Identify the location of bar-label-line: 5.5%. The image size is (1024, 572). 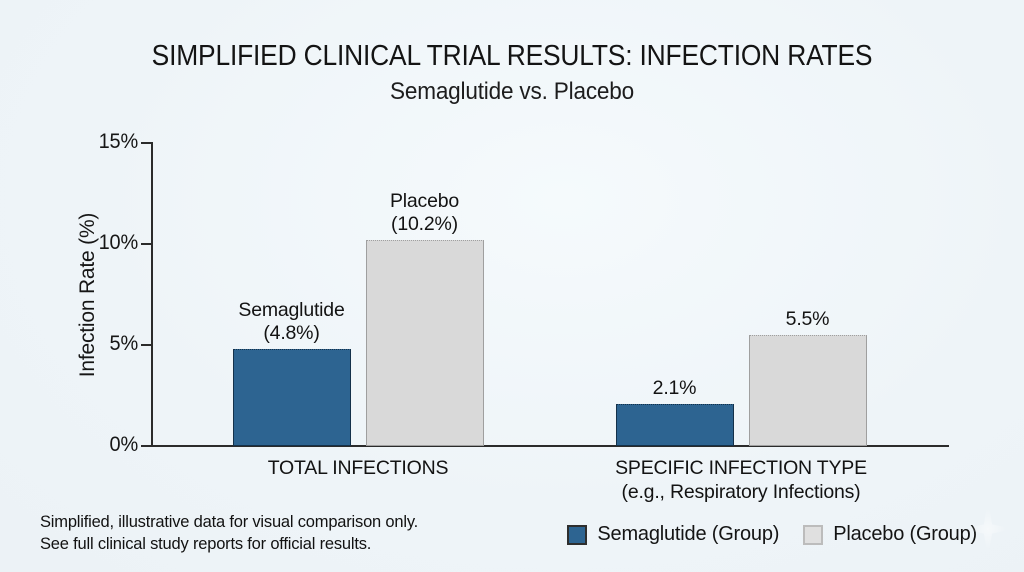
(807, 318).